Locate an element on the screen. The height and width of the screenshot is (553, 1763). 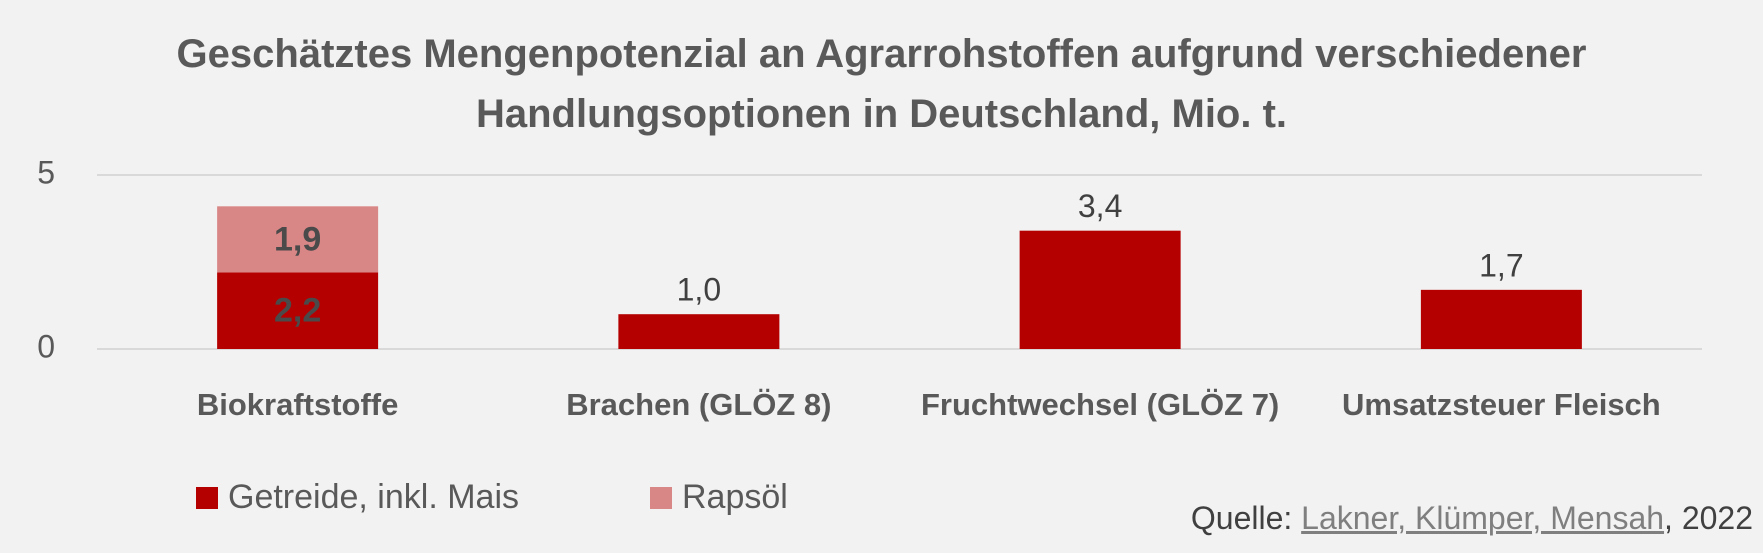
value-label: 1,0 is located at coordinates (699, 290).